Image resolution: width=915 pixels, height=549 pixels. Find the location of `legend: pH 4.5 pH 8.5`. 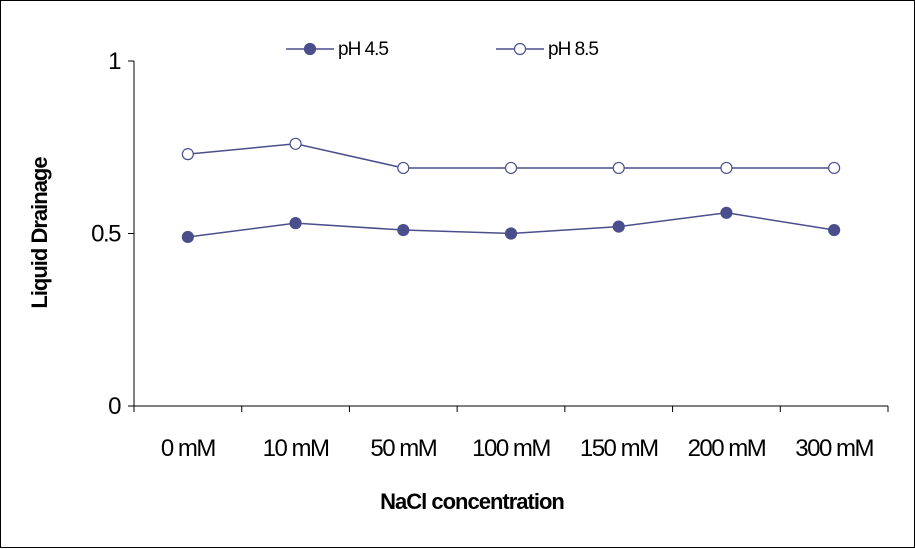

legend: pH 4.5 pH 8.5 is located at coordinates (442, 49).